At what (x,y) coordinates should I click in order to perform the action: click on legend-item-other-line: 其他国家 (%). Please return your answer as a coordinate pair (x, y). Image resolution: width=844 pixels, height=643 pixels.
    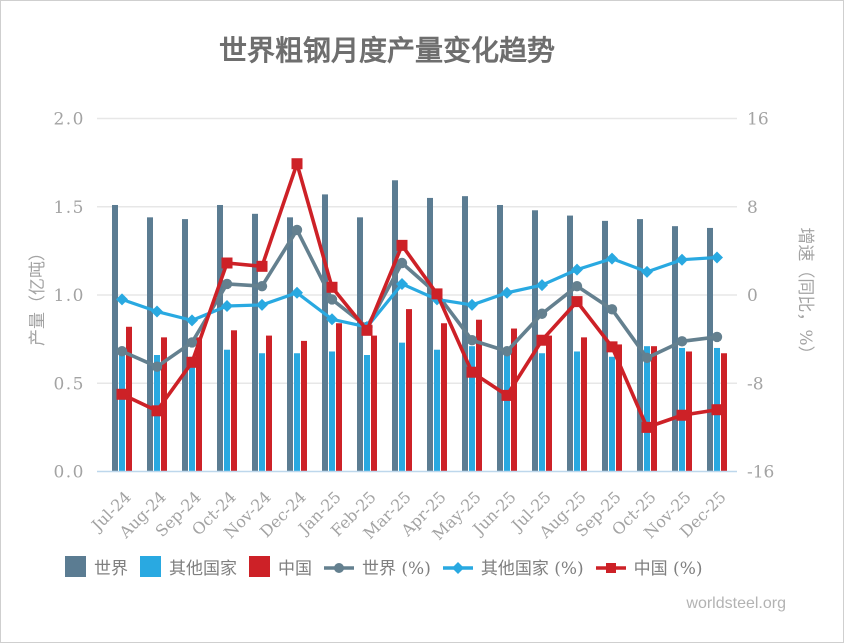
    Looking at the image, I should click on (513, 566).